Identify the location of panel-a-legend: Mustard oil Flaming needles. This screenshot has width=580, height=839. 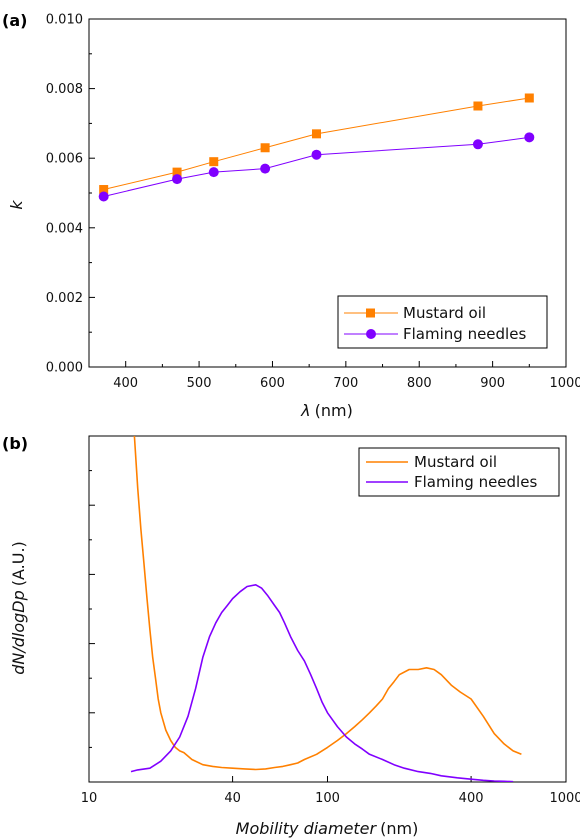
(442, 322).